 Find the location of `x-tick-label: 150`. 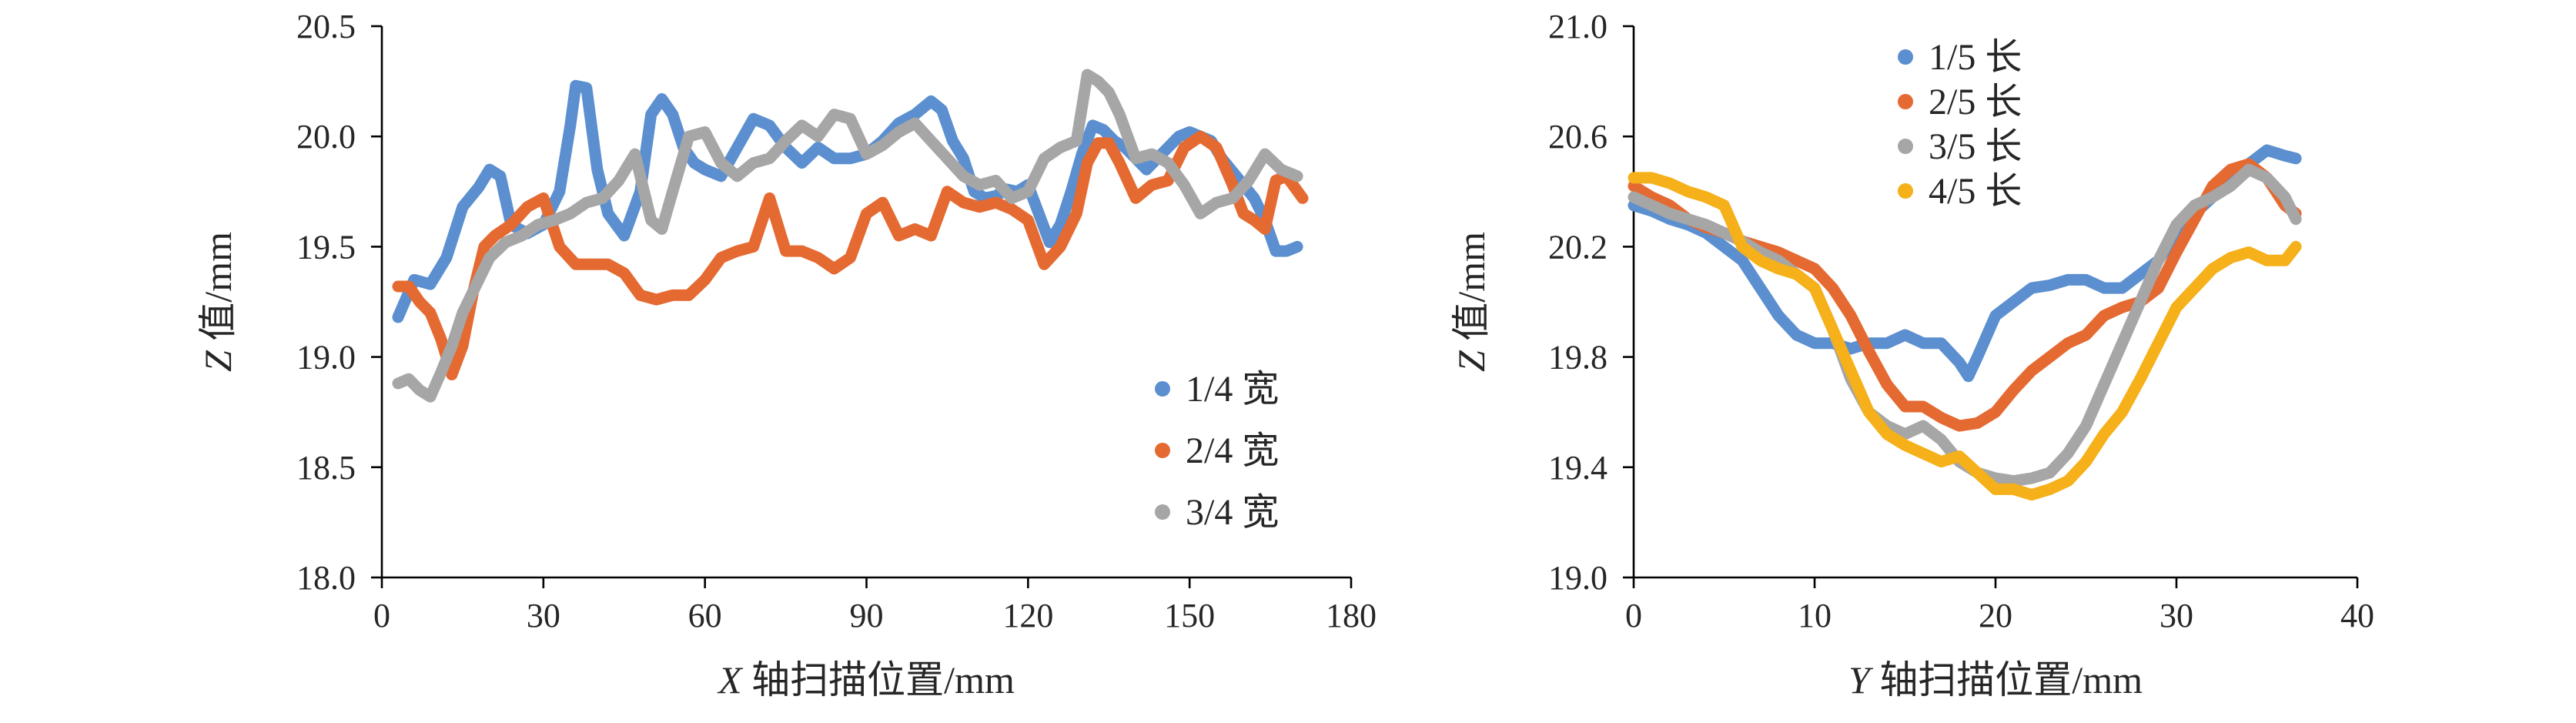

x-tick-label: 150 is located at coordinates (1190, 615).